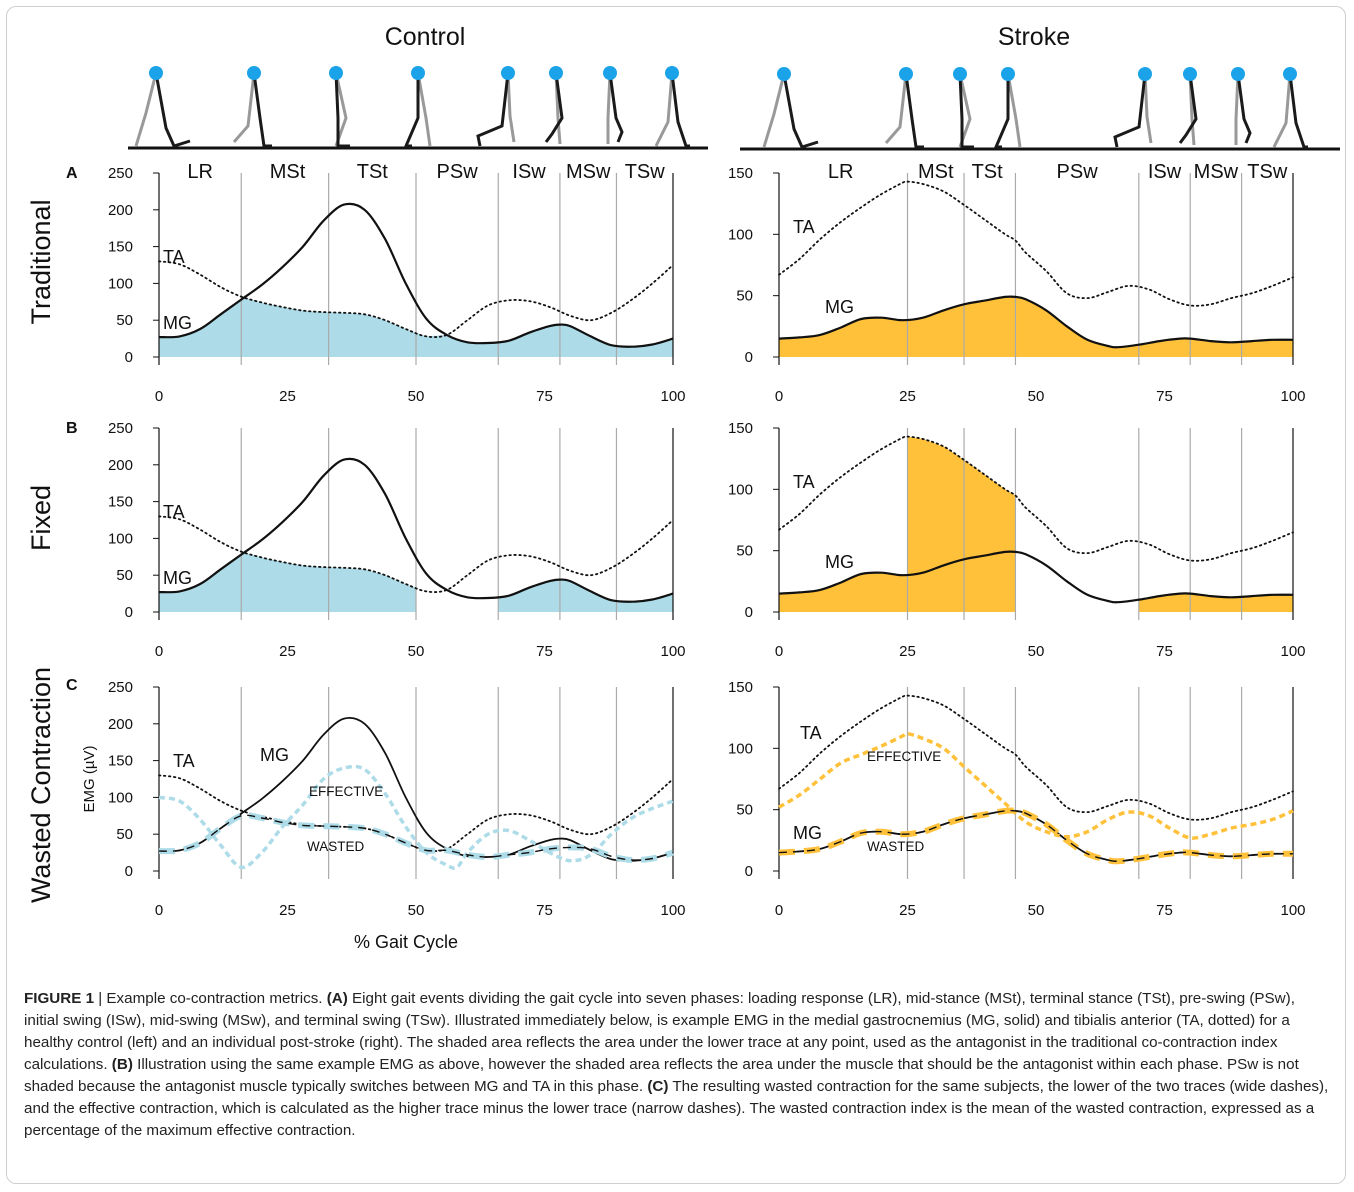  Describe the element at coordinates (1034, 37) in the screenshot. I see `stroke-column-title: Stroke` at that location.